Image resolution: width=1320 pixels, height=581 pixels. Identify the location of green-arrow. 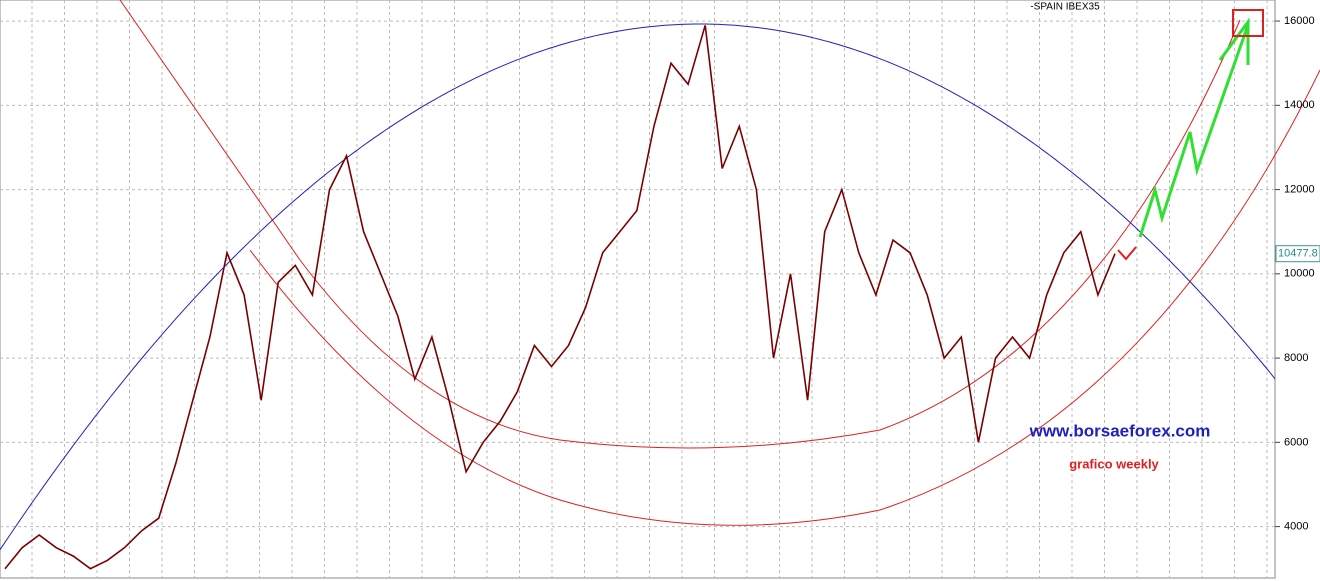
(1194, 131).